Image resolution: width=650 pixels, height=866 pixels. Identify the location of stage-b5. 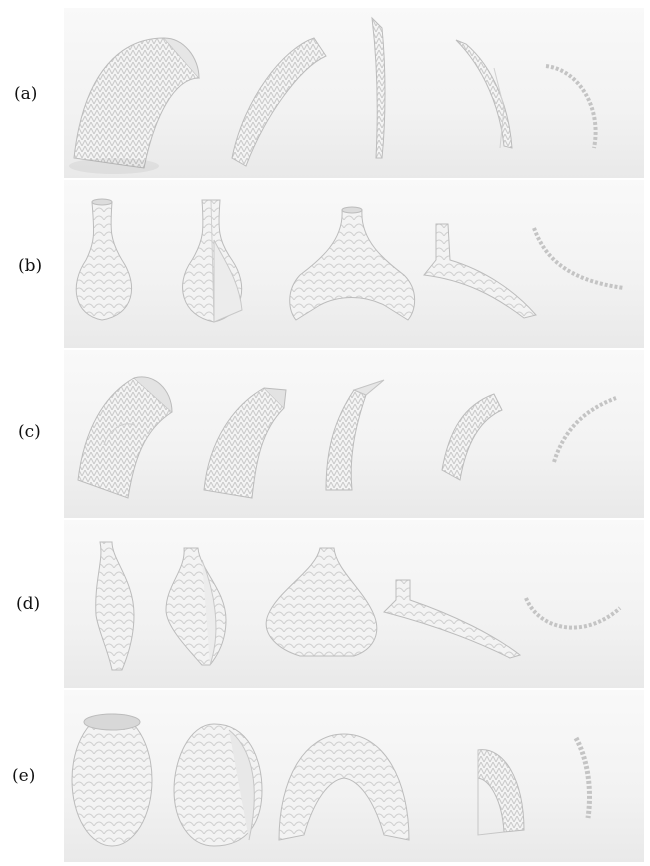
(578, 258).